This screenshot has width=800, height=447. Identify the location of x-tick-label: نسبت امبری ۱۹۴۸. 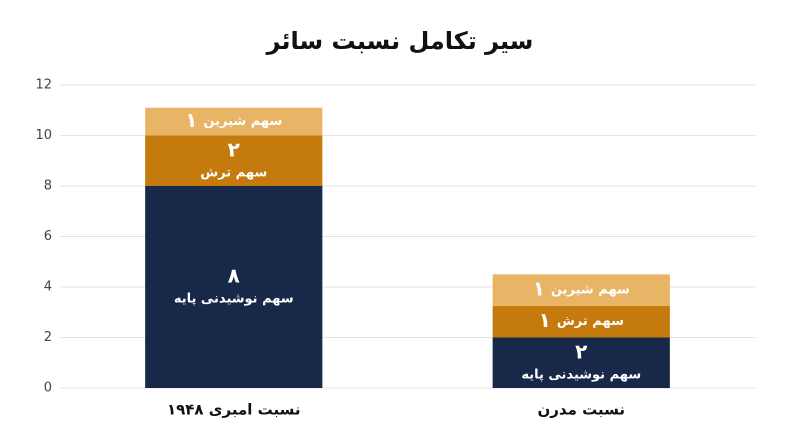
(234, 410).